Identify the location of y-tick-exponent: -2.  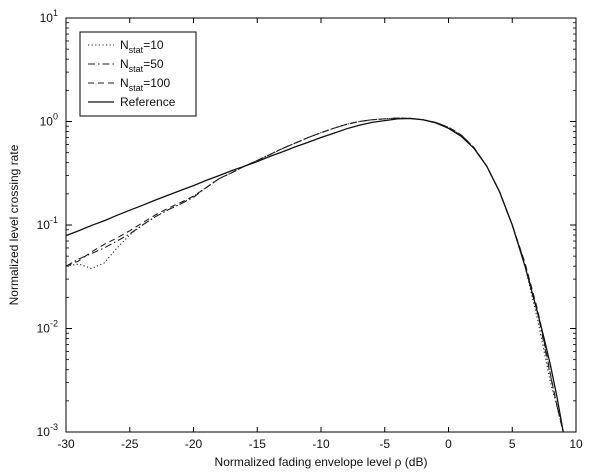
(54, 324).